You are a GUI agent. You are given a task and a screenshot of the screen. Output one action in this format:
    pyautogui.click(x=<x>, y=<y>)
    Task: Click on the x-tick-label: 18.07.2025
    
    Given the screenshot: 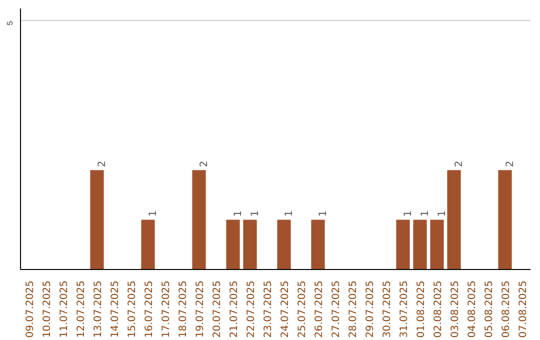 What is the action you would take?
    pyautogui.click(x=183, y=309)
    